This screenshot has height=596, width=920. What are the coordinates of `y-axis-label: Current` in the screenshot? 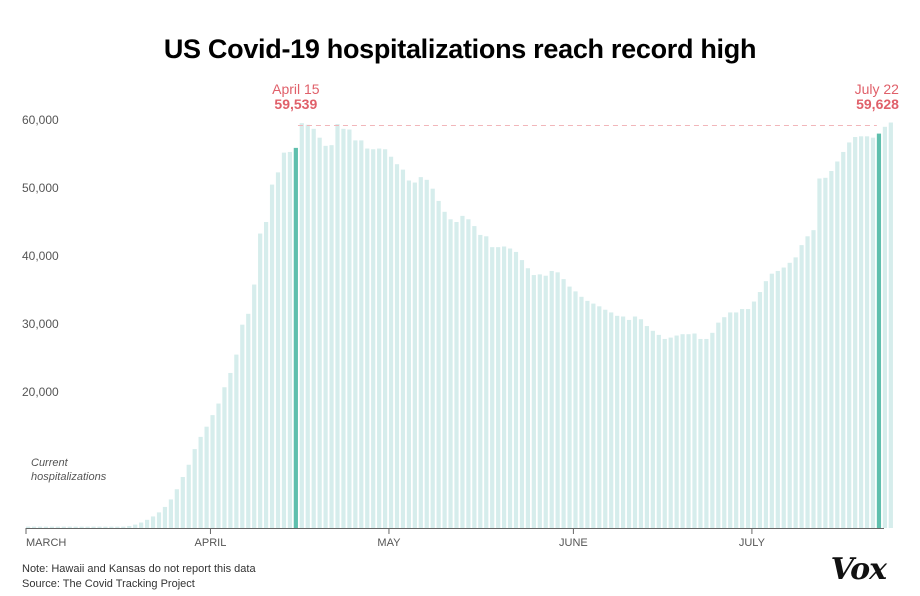 It's located at (50, 463).